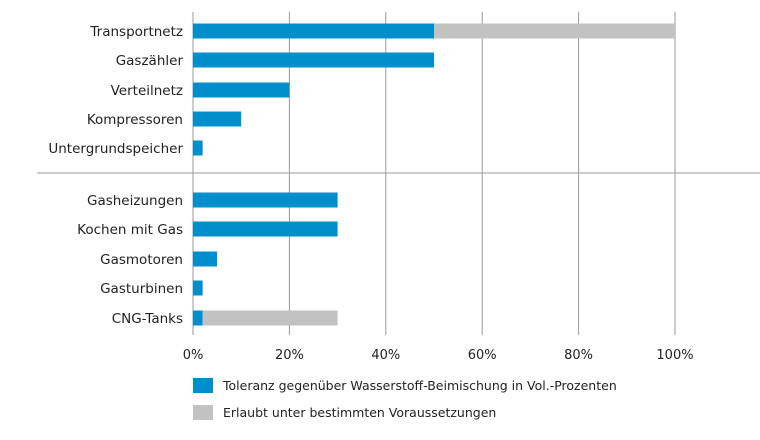 The image size is (760, 440). What do you see at coordinates (289, 355) in the screenshot?
I see `x-tick-label: 20%` at bounding box center [289, 355].